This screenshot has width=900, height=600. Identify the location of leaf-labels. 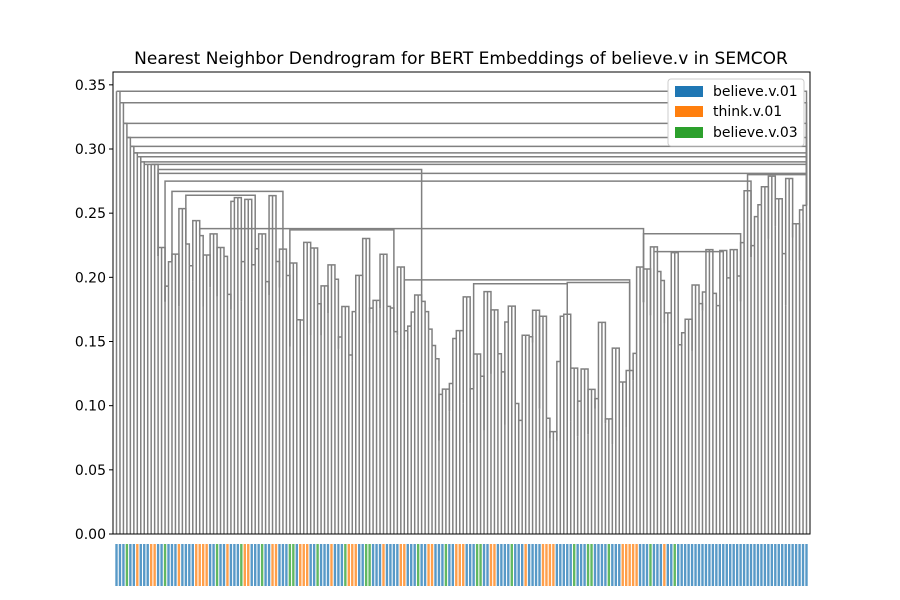
(461, 565).